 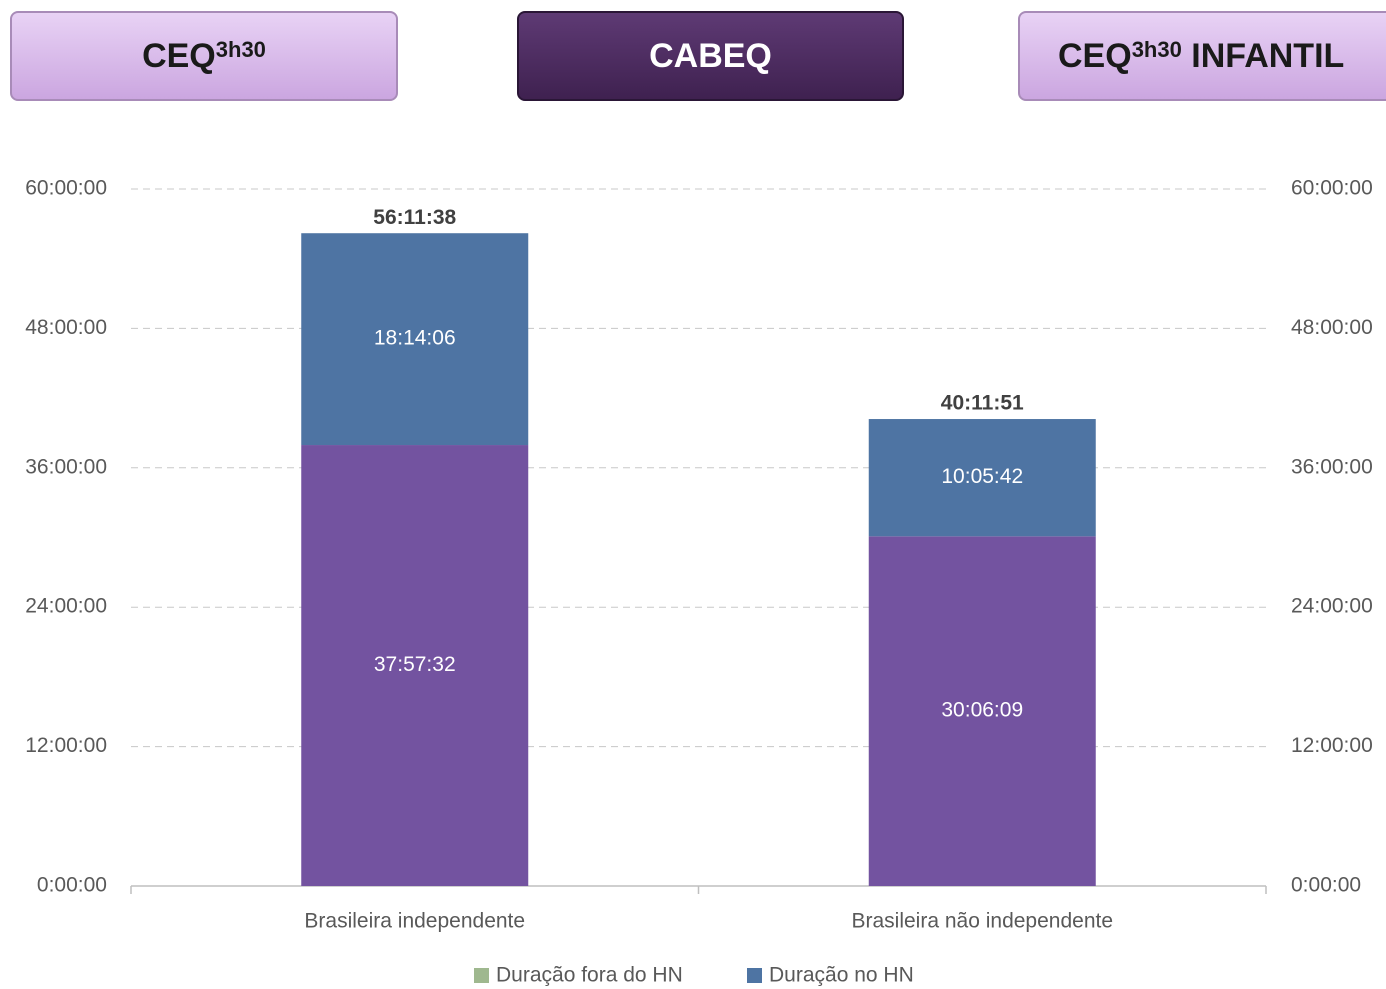 I want to click on data-label: 10:05:42, so click(x=982, y=476).